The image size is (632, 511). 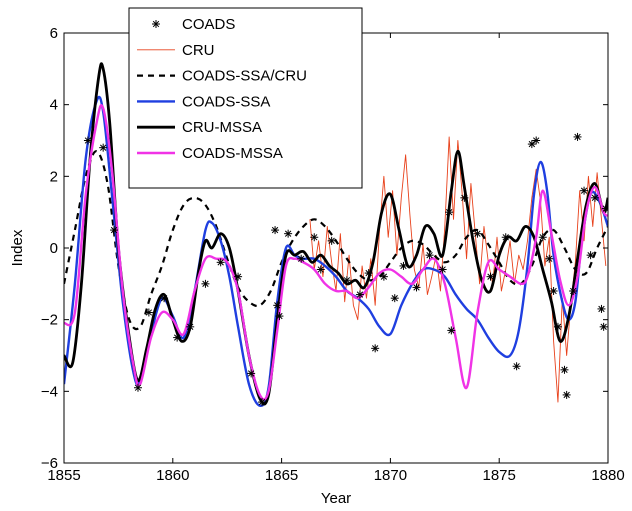 I want to click on x-axis-title: Year, so click(x=336, y=498).